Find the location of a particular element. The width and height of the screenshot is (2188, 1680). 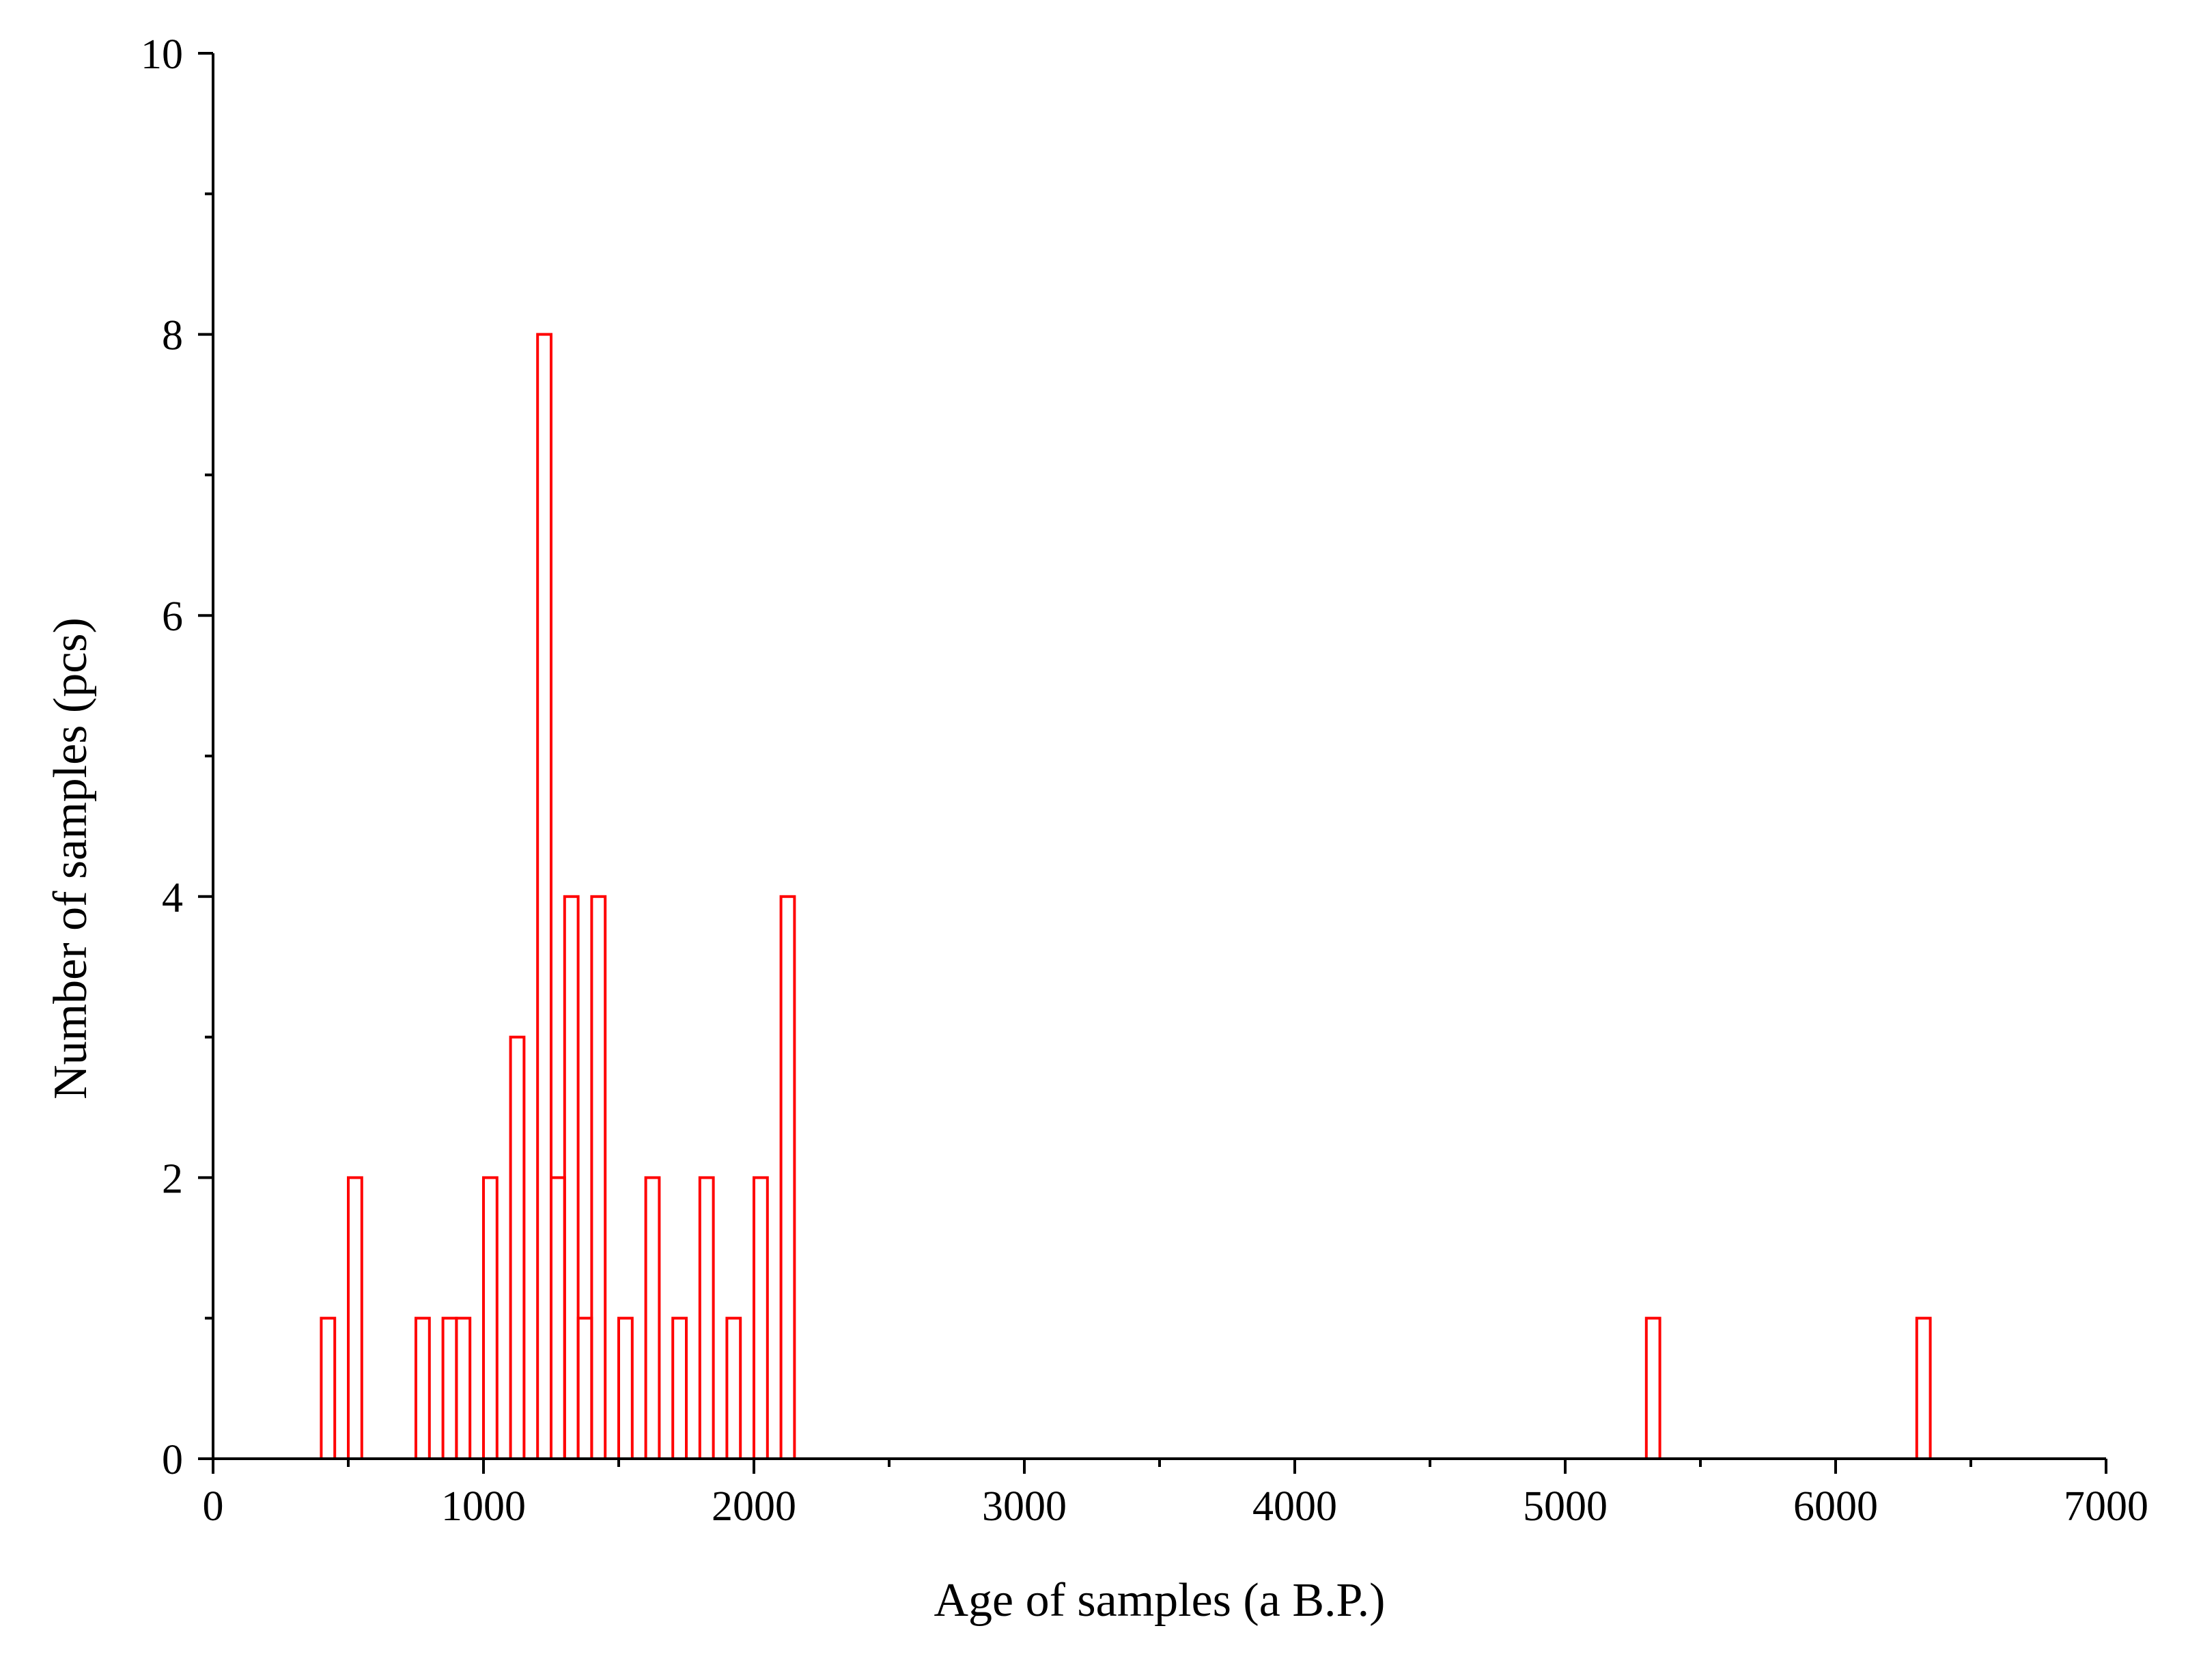

histogram-bar-2000 is located at coordinates (761, 1318).